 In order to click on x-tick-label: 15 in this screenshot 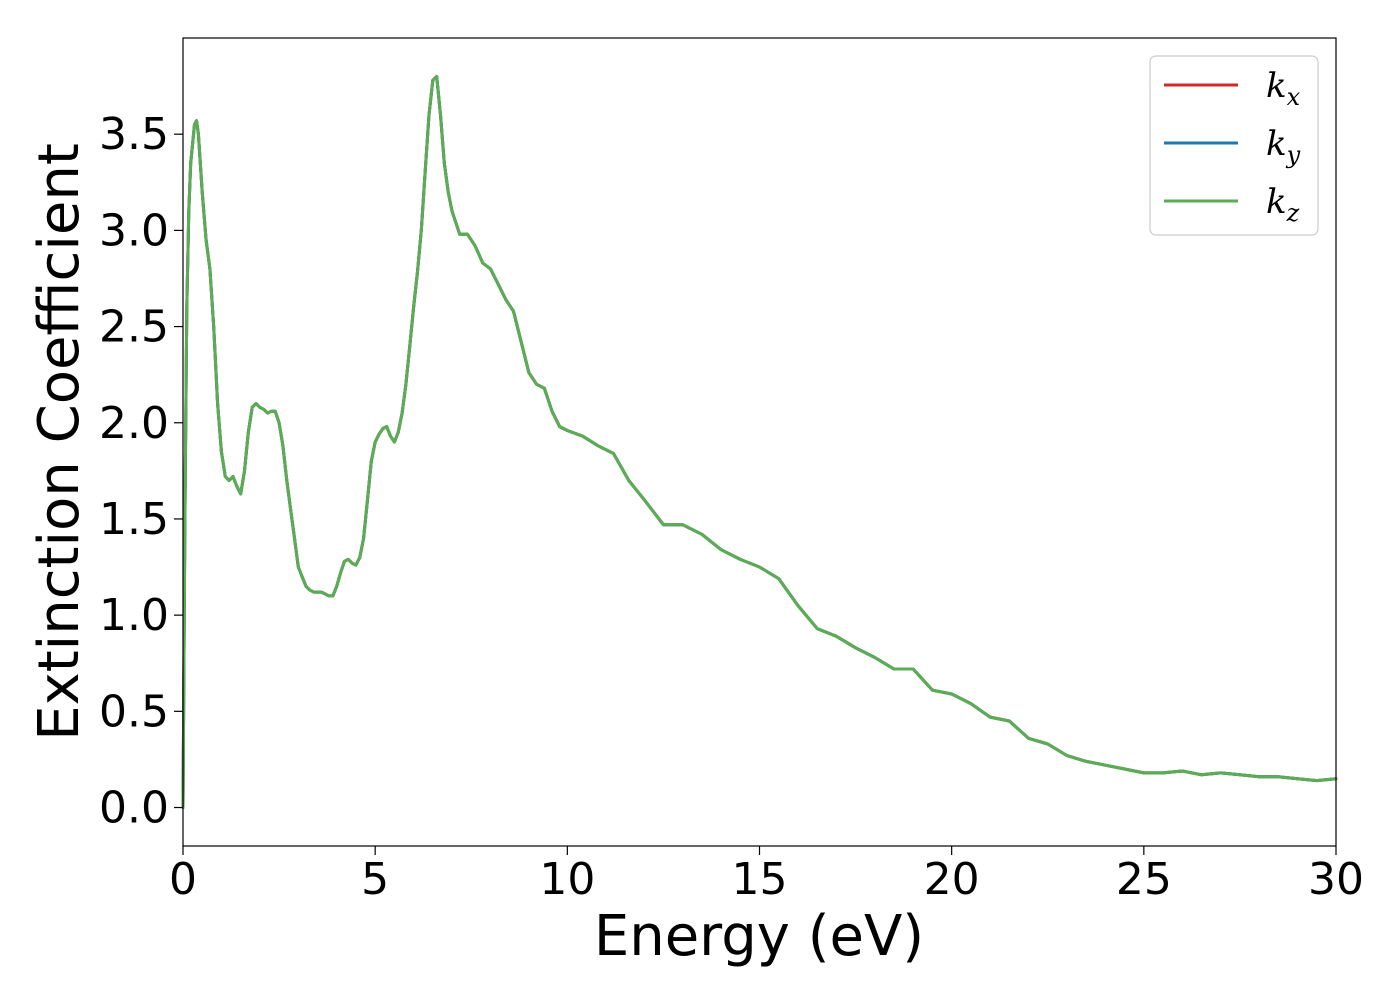, I will do `click(760, 879)`.